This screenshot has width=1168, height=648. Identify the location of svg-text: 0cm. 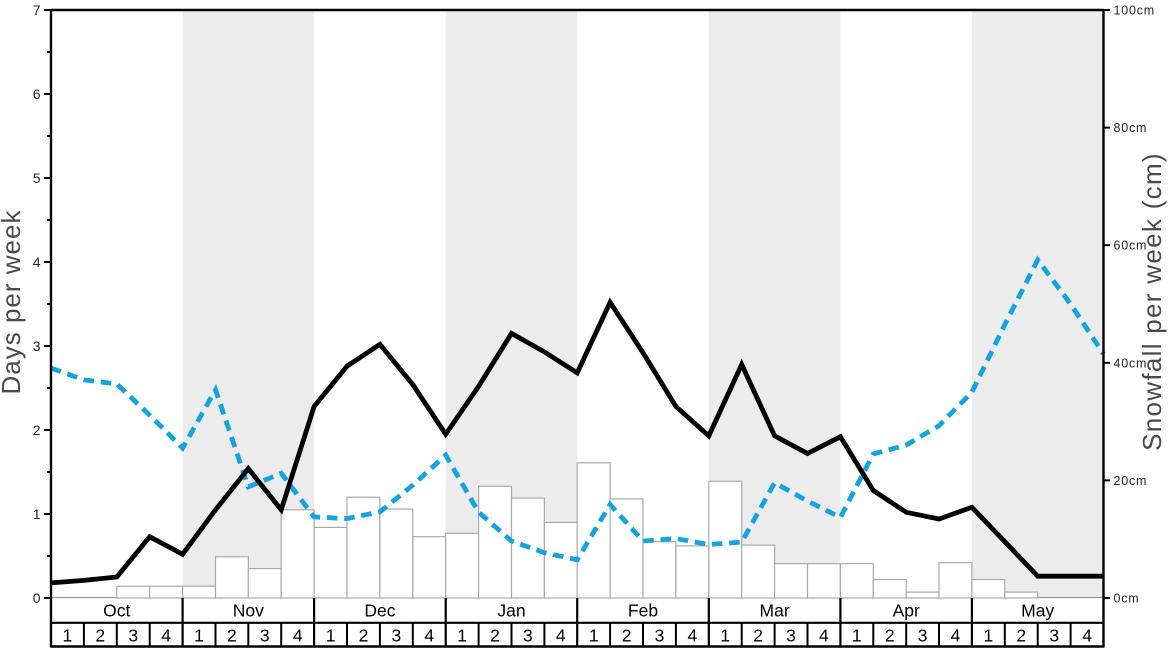
(1127, 599).